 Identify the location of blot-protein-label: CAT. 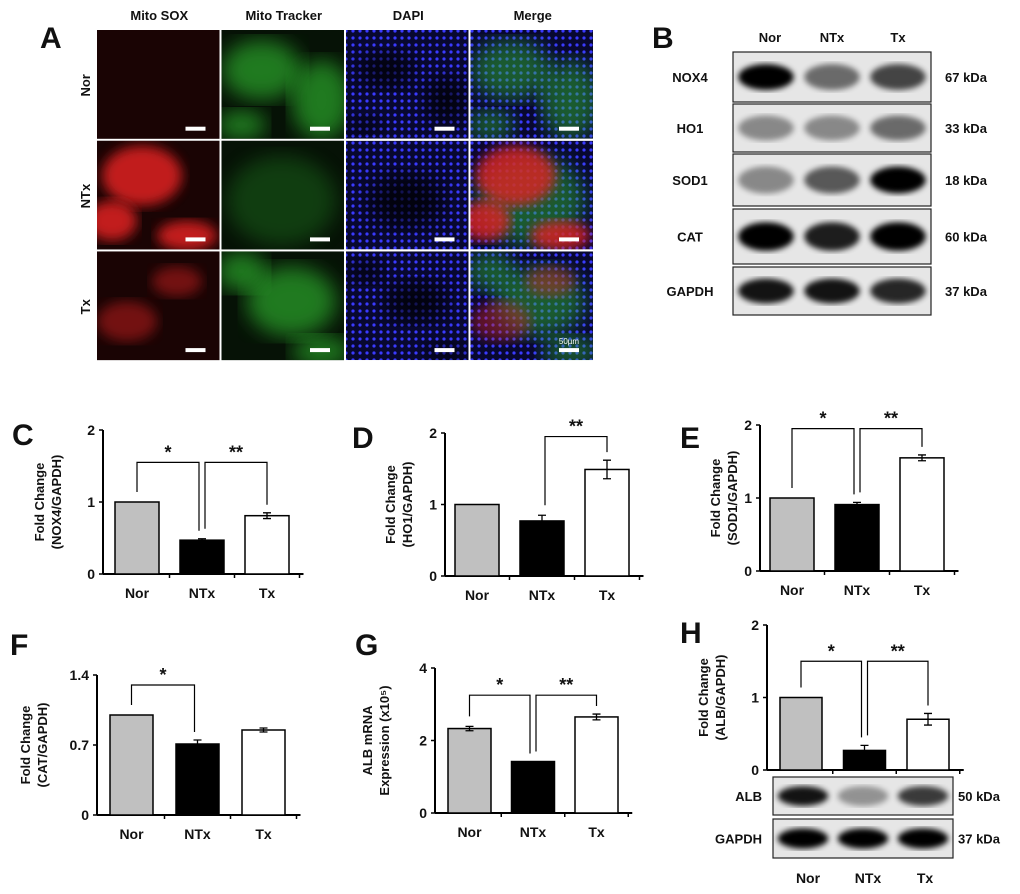
(690, 237).